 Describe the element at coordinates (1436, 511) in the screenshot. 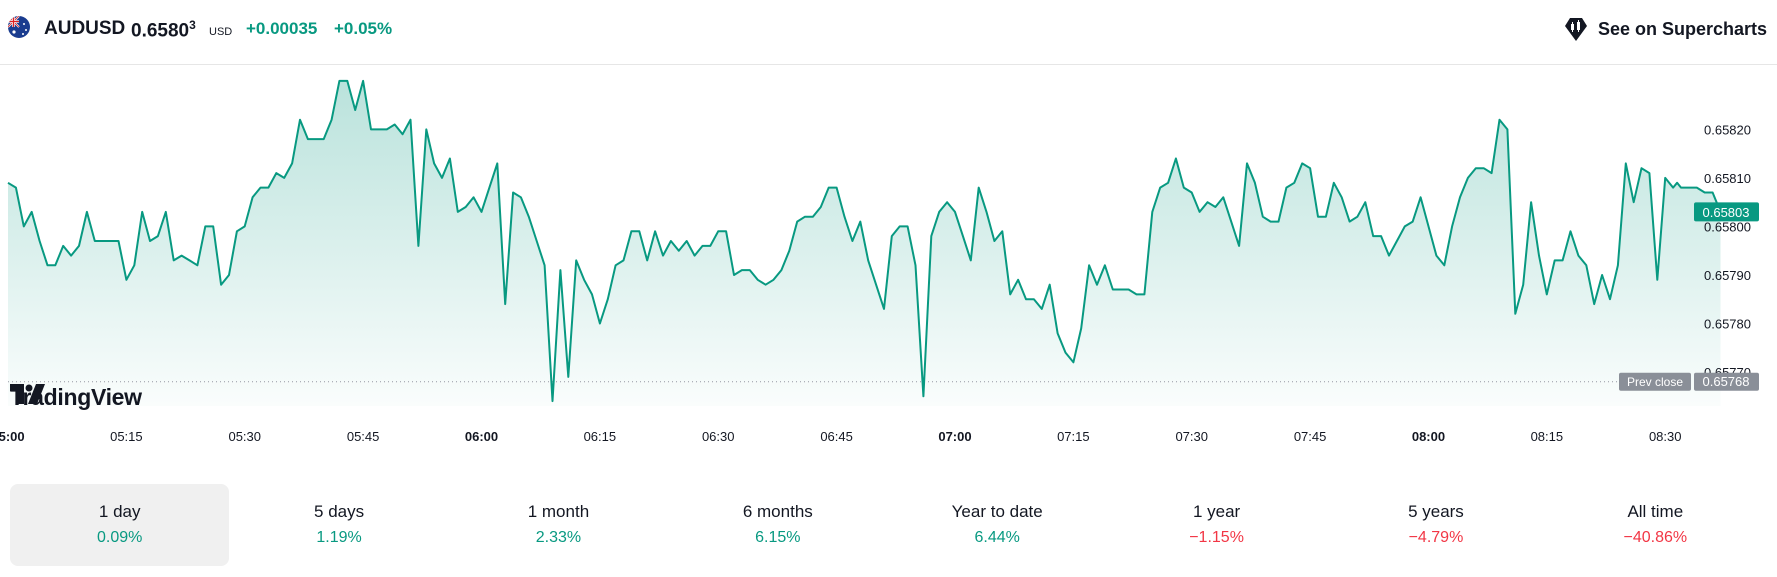

I see `period-label: 5 years` at that location.